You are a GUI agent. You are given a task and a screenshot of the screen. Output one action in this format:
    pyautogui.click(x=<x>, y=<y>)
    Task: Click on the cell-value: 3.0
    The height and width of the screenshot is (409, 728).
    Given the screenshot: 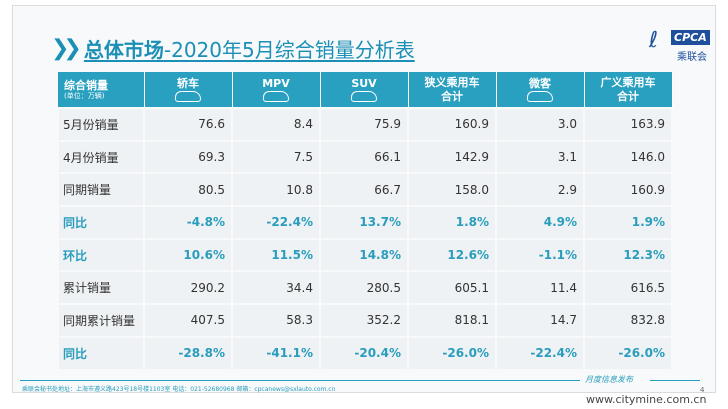 What is the action you would take?
    pyautogui.click(x=540, y=124)
    